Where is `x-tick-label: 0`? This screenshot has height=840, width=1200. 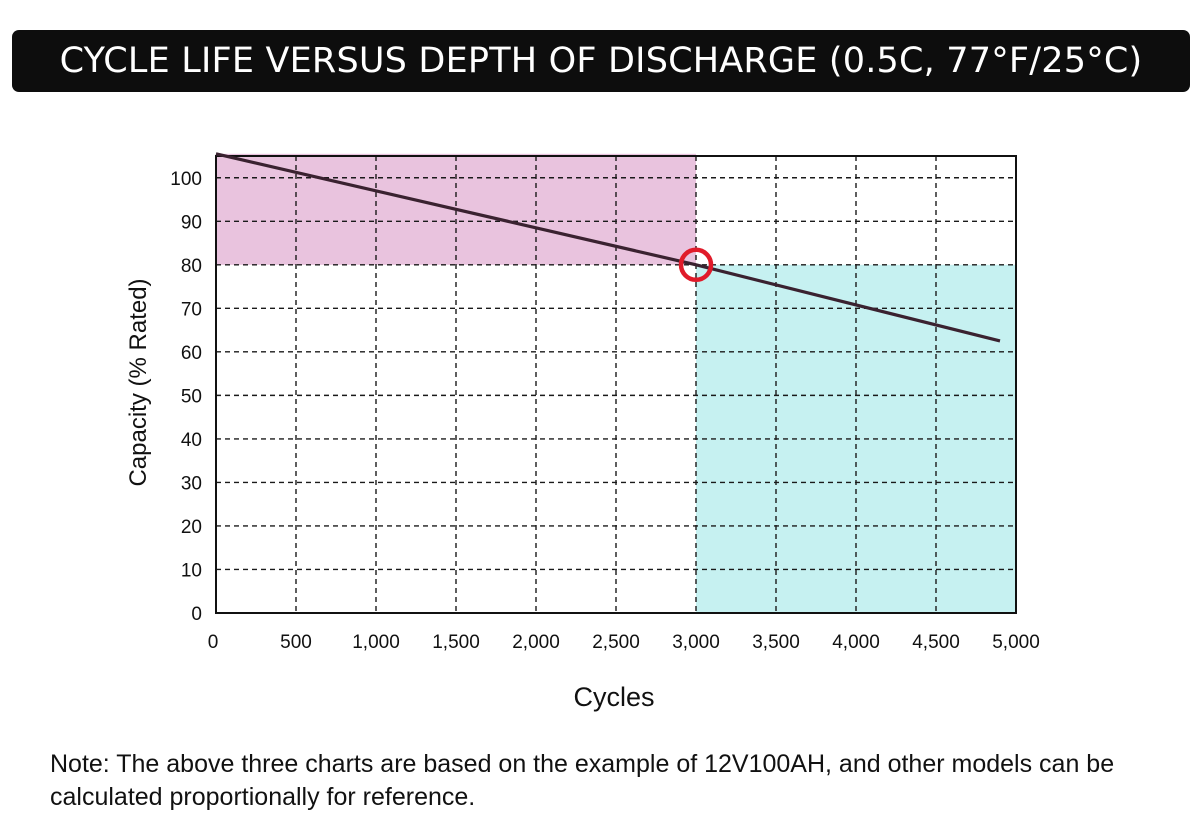
x-tick-label: 0 is located at coordinates (213, 642).